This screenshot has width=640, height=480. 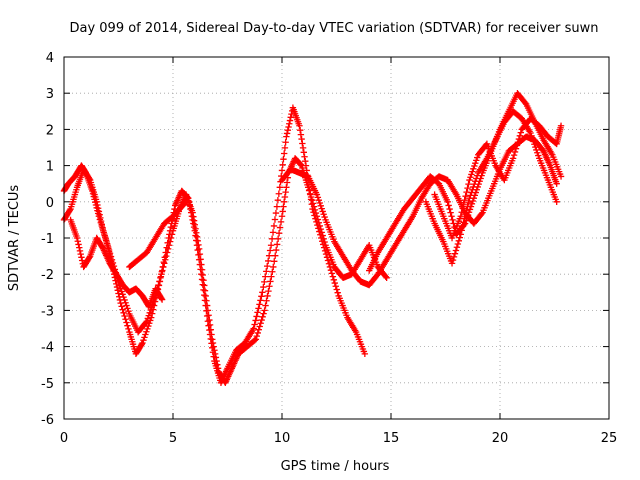 What do you see at coordinates (609, 438) in the screenshot?
I see `x-tick-label: 25` at bounding box center [609, 438].